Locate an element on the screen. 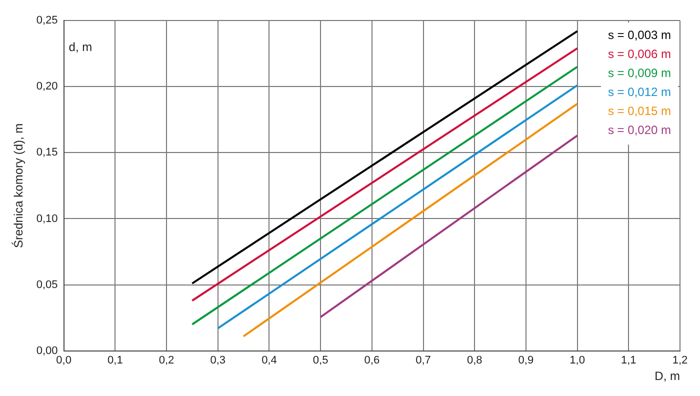 The width and height of the screenshot is (700, 396). x-tick-label: 0,0 is located at coordinates (64, 360).